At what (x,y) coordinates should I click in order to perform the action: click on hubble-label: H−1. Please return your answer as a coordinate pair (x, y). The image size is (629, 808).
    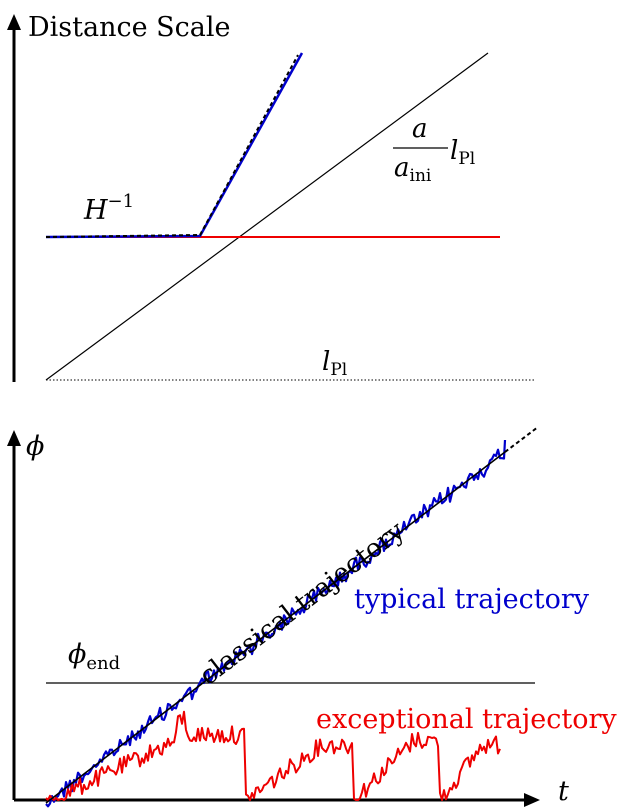
    Looking at the image, I should click on (108, 208).